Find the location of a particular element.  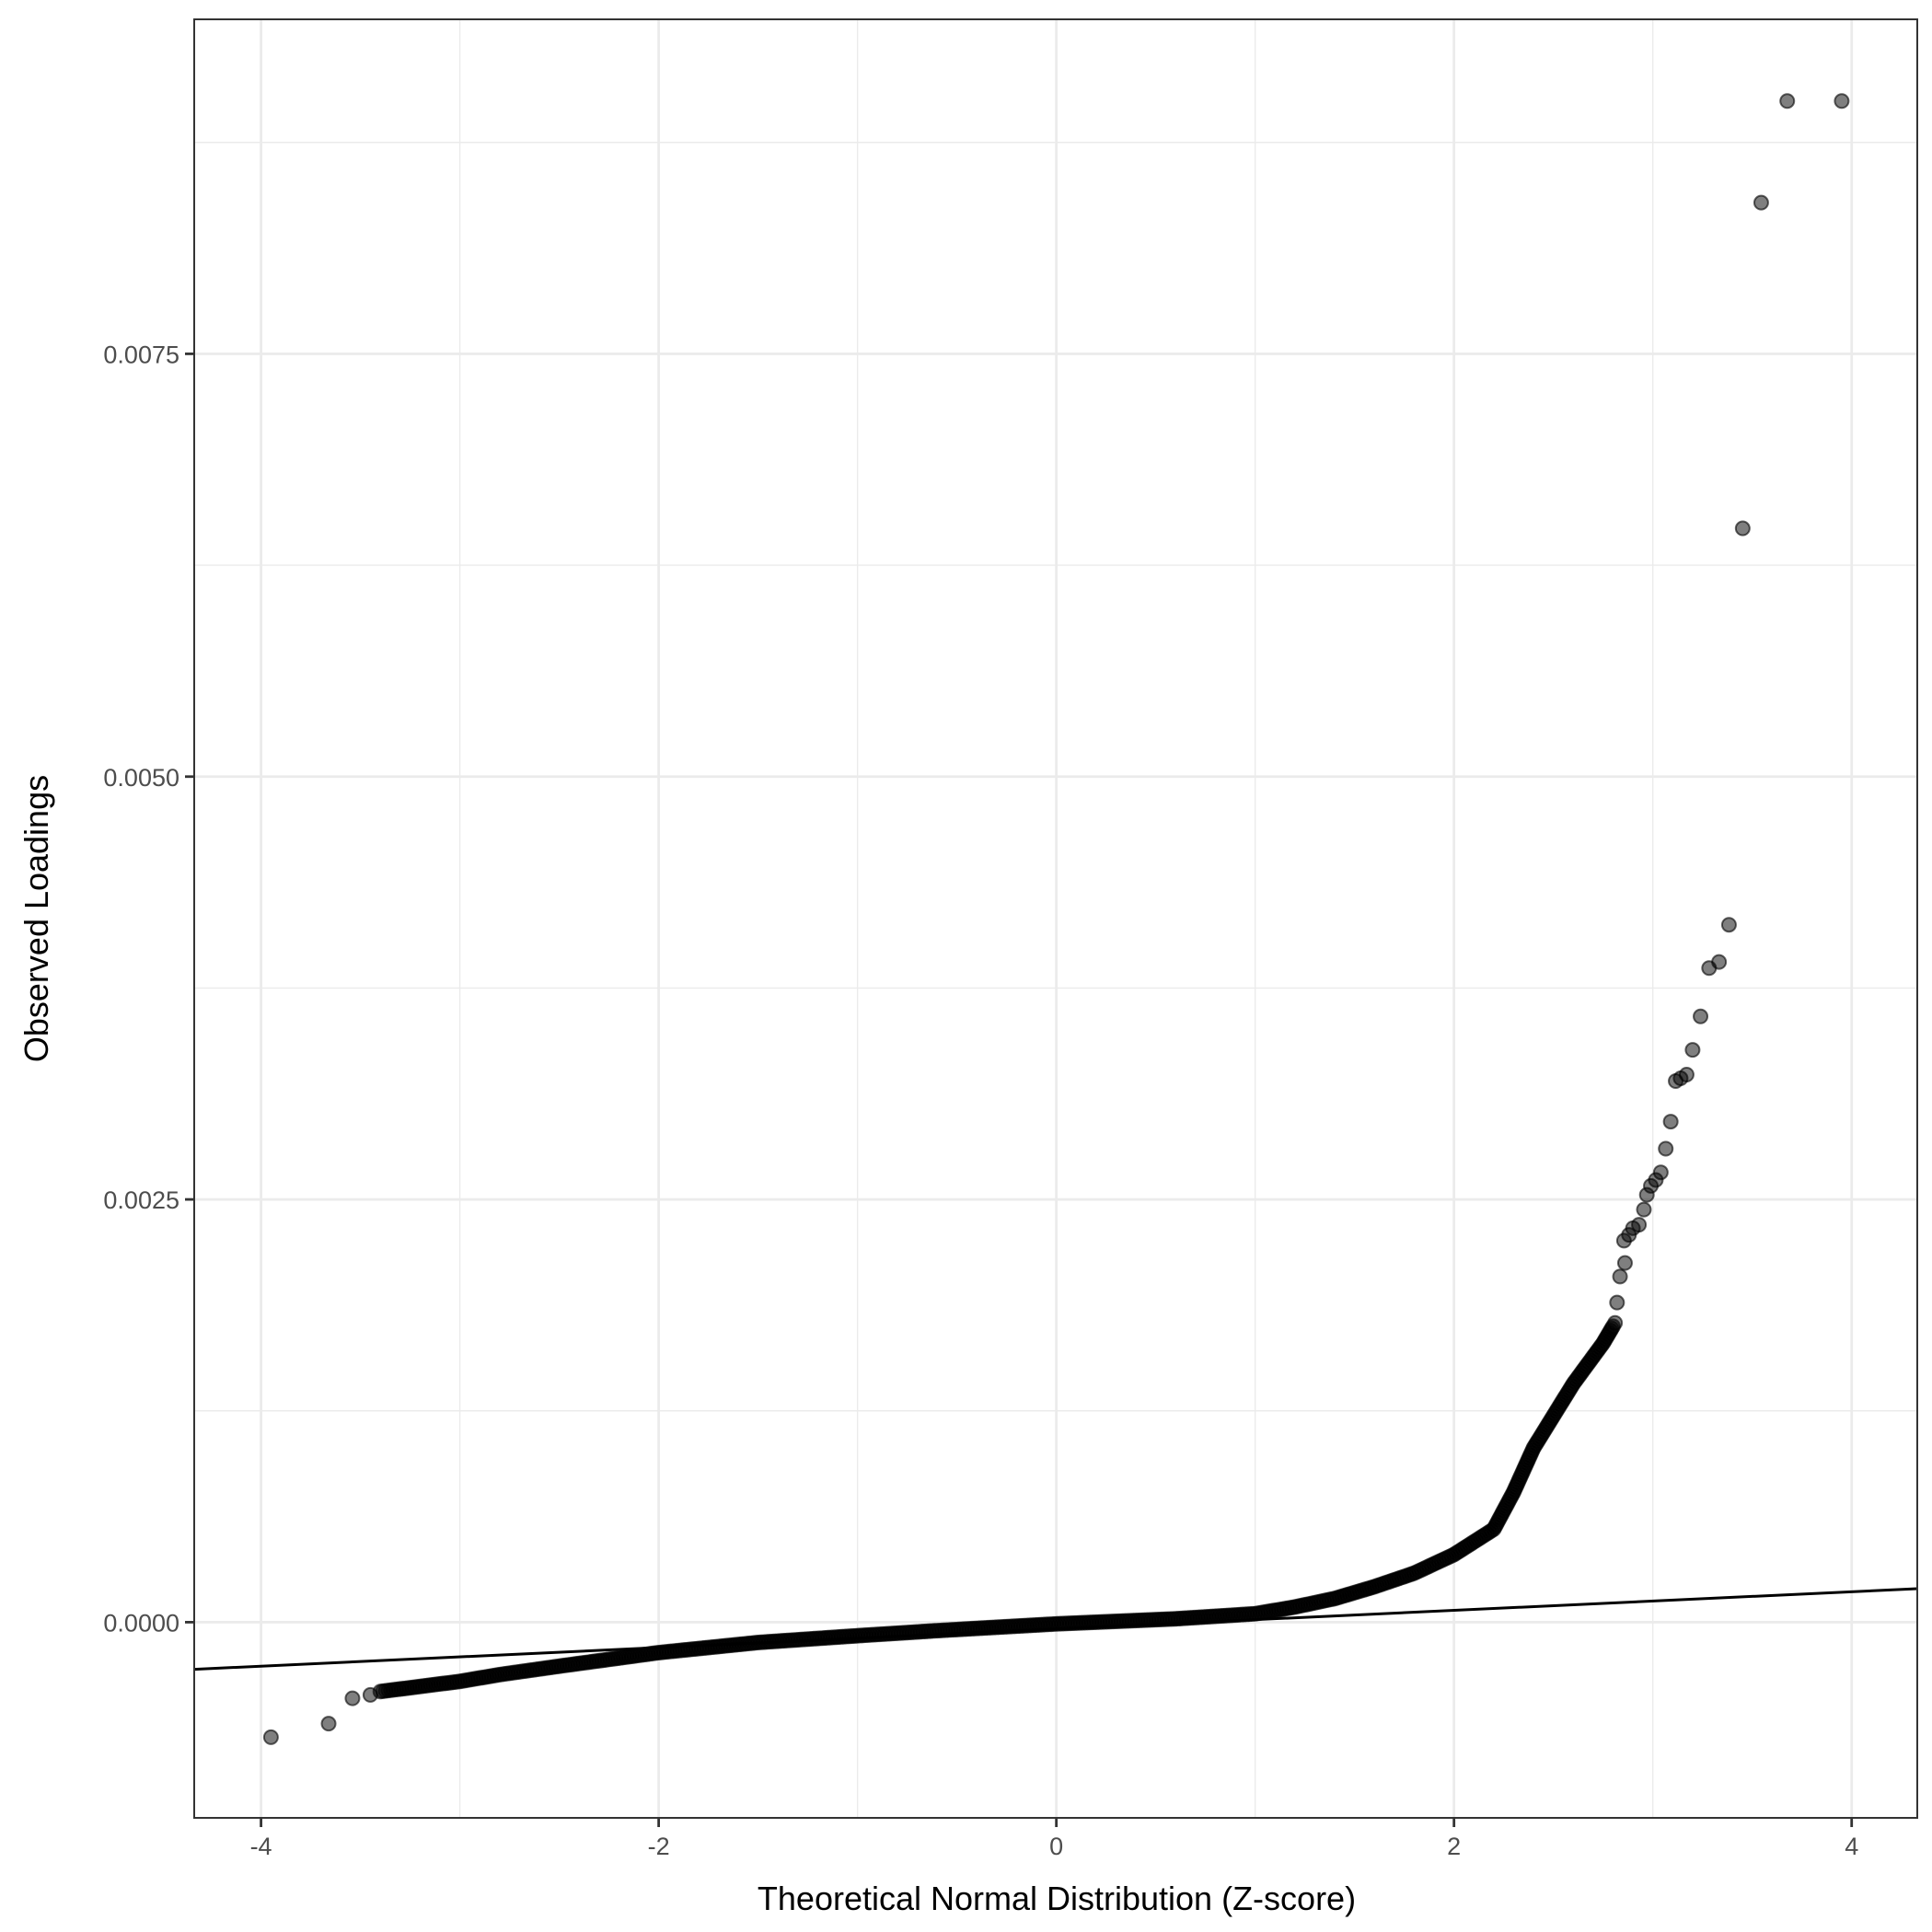

x-tick-label: 0 is located at coordinates (1056, 1847).